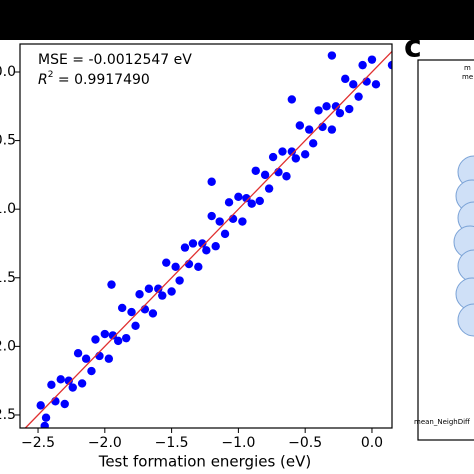 The height and width of the screenshot is (474, 474). I want to click on y-tick-label: −0.5, so click(8, 141).